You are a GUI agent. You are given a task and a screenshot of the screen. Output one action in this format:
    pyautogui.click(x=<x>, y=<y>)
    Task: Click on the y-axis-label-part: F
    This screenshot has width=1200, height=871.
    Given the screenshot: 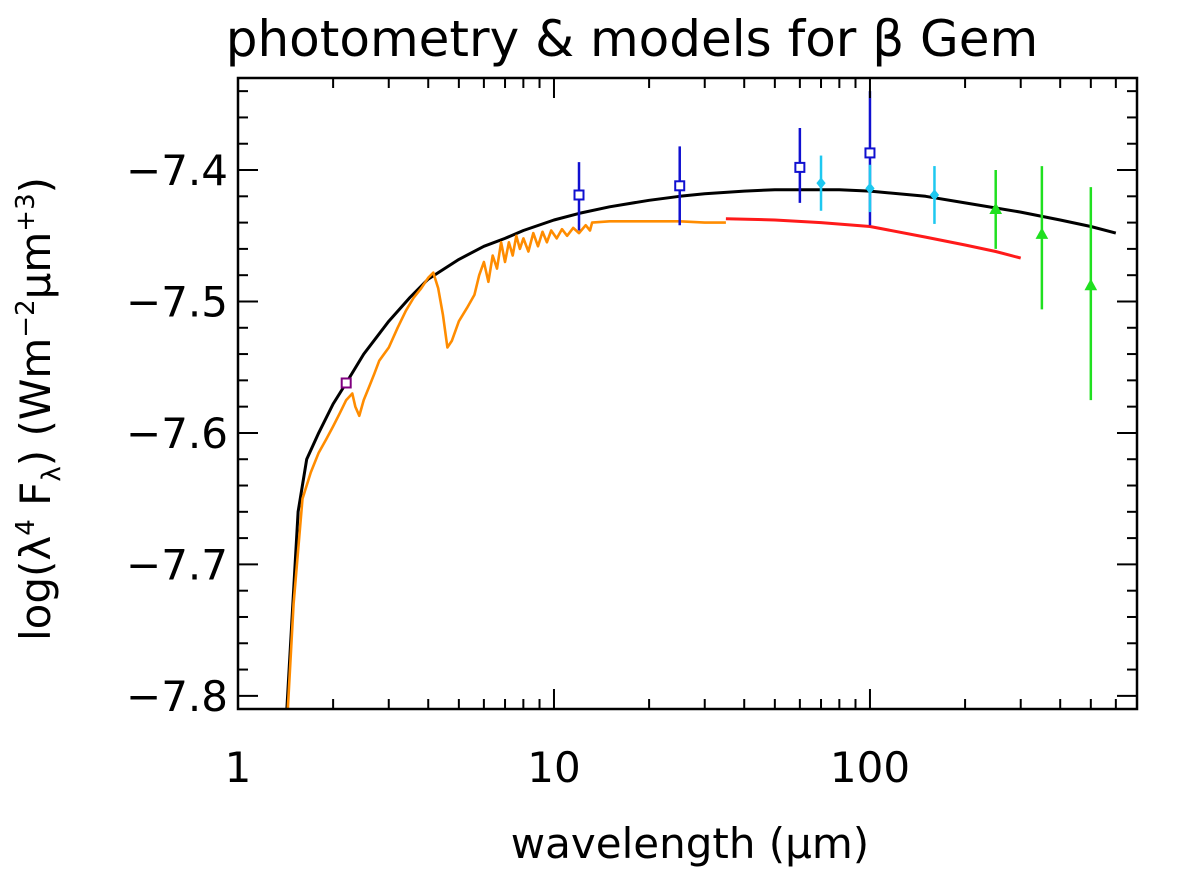 What is the action you would take?
    pyautogui.click(x=35, y=501)
    